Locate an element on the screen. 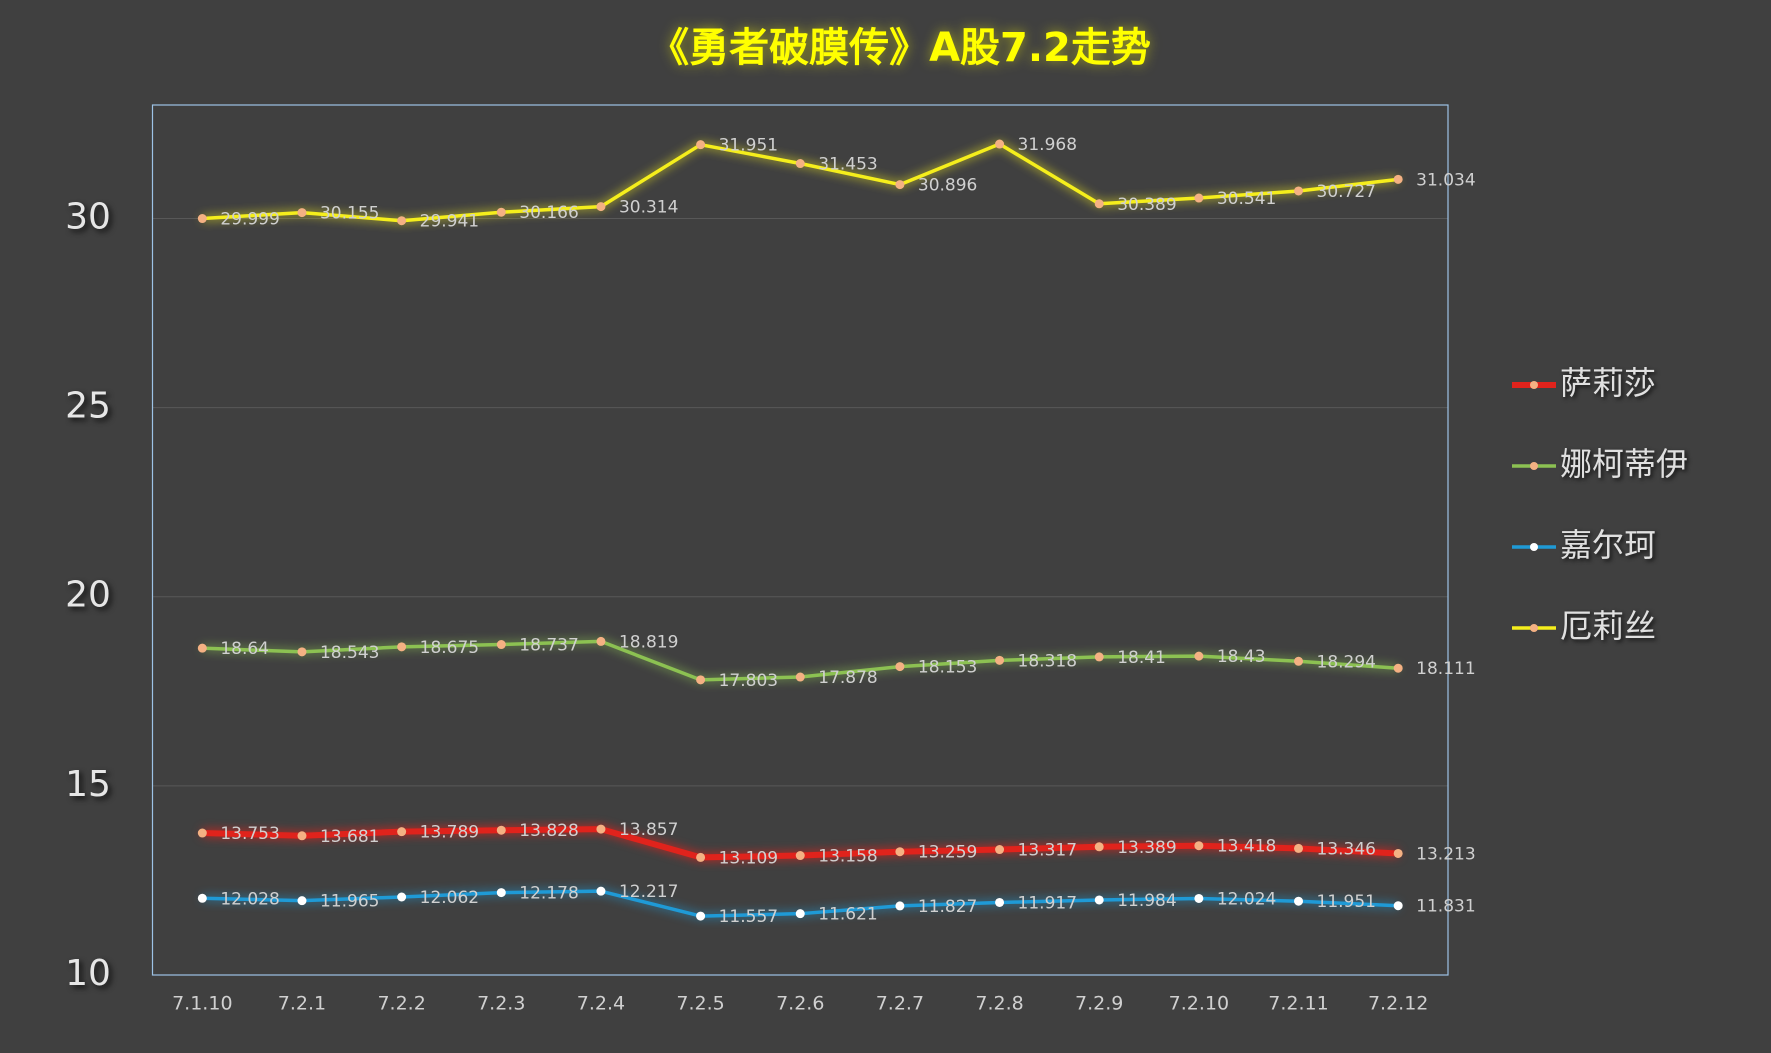 The width and height of the screenshot is (1771, 1053). data-label: 13.828 is located at coordinates (548, 831).